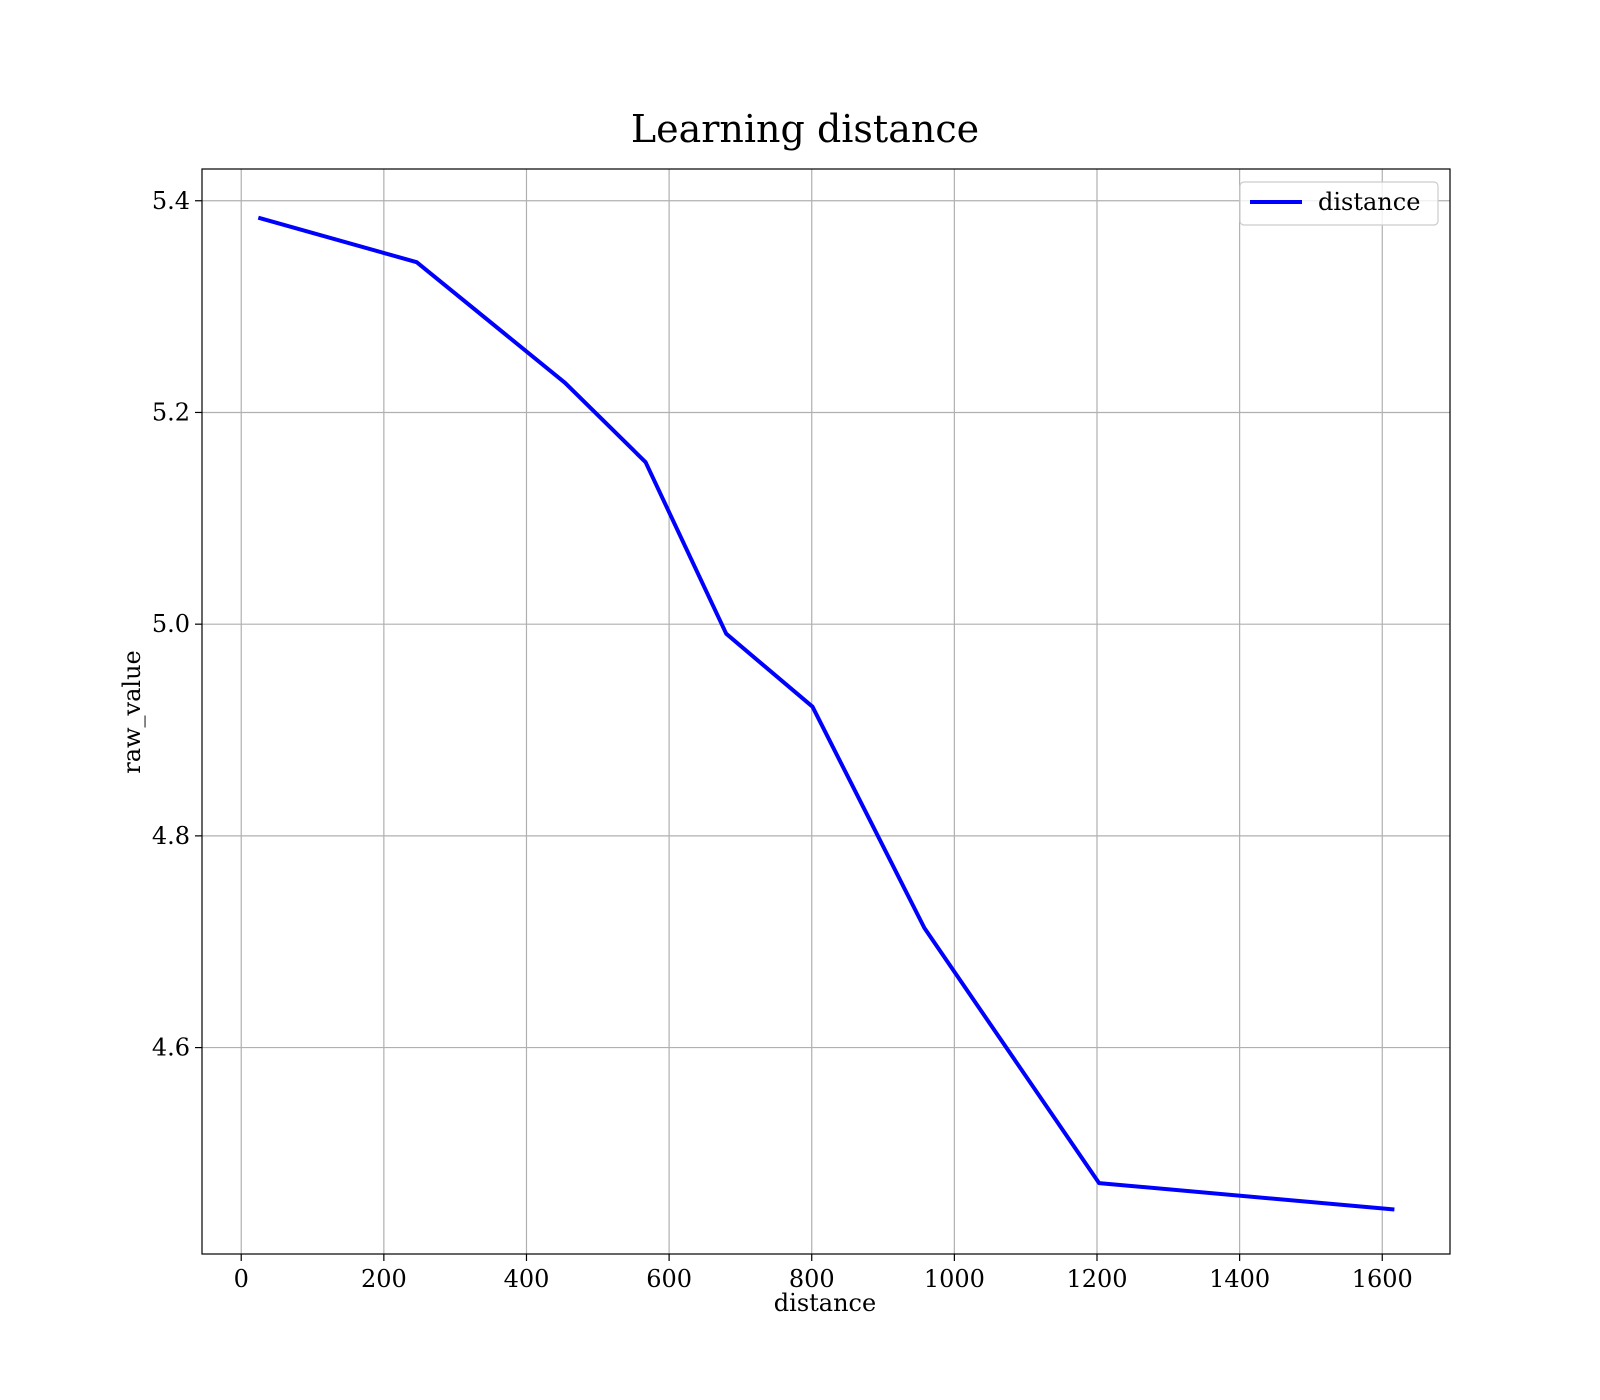 This screenshot has height=1400, width=1600. What do you see at coordinates (1239, 1279) in the screenshot?
I see `x-tick-label: 1400` at bounding box center [1239, 1279].